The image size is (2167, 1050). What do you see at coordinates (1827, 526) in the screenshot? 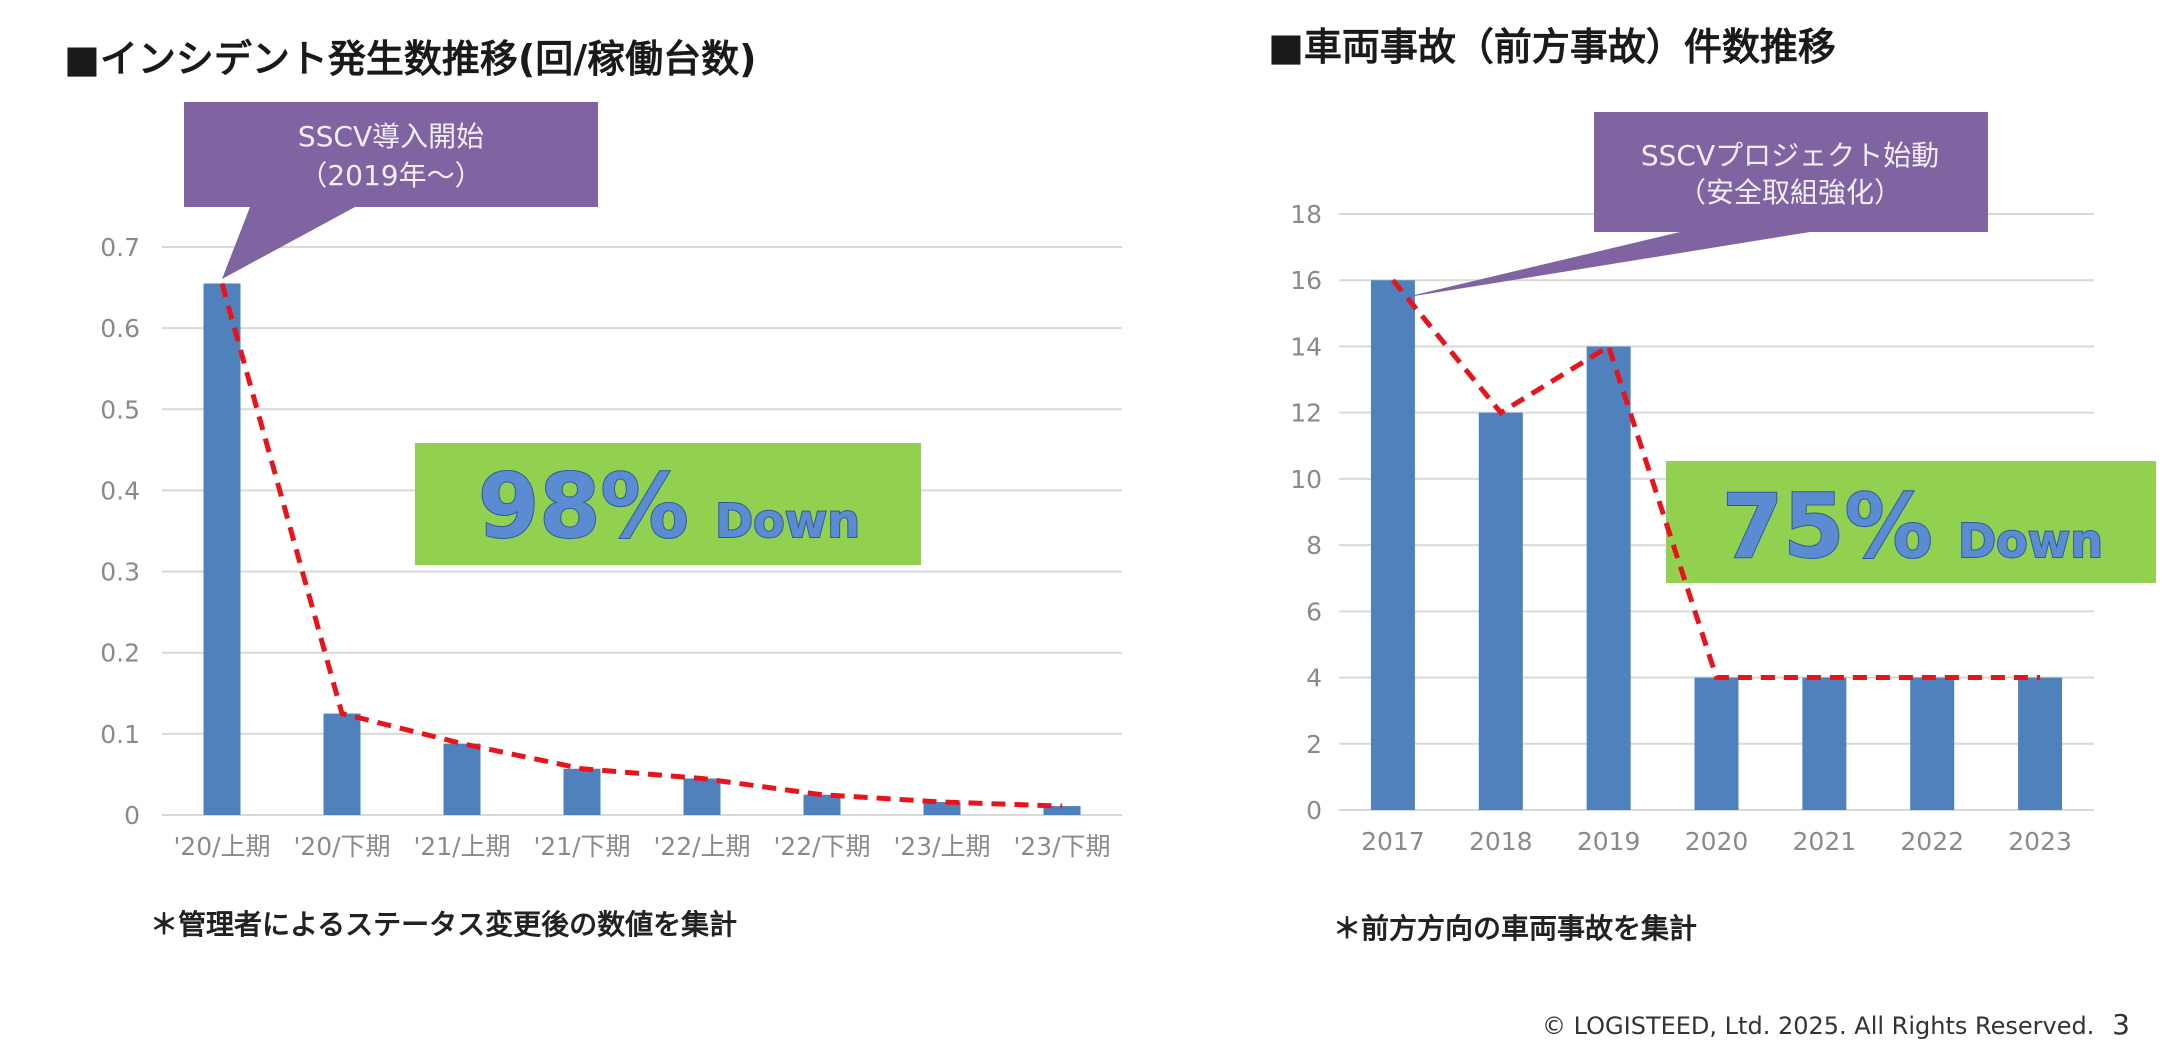
I see `right-badge-percent: 75%` at bounding box center [1827, 526].